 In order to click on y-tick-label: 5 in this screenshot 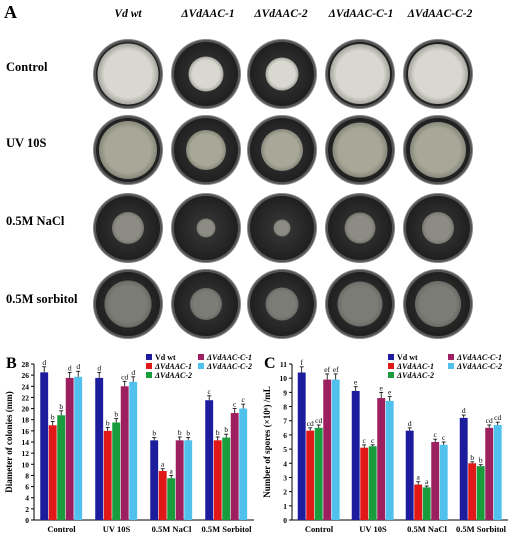, I will do `click(285, 449)`.